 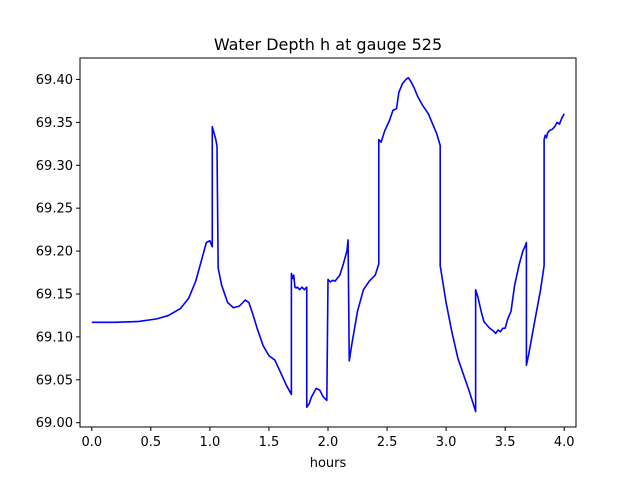 I want to click on chart-title: Water Depth h at gauge 525, so click(x=328, y=44).